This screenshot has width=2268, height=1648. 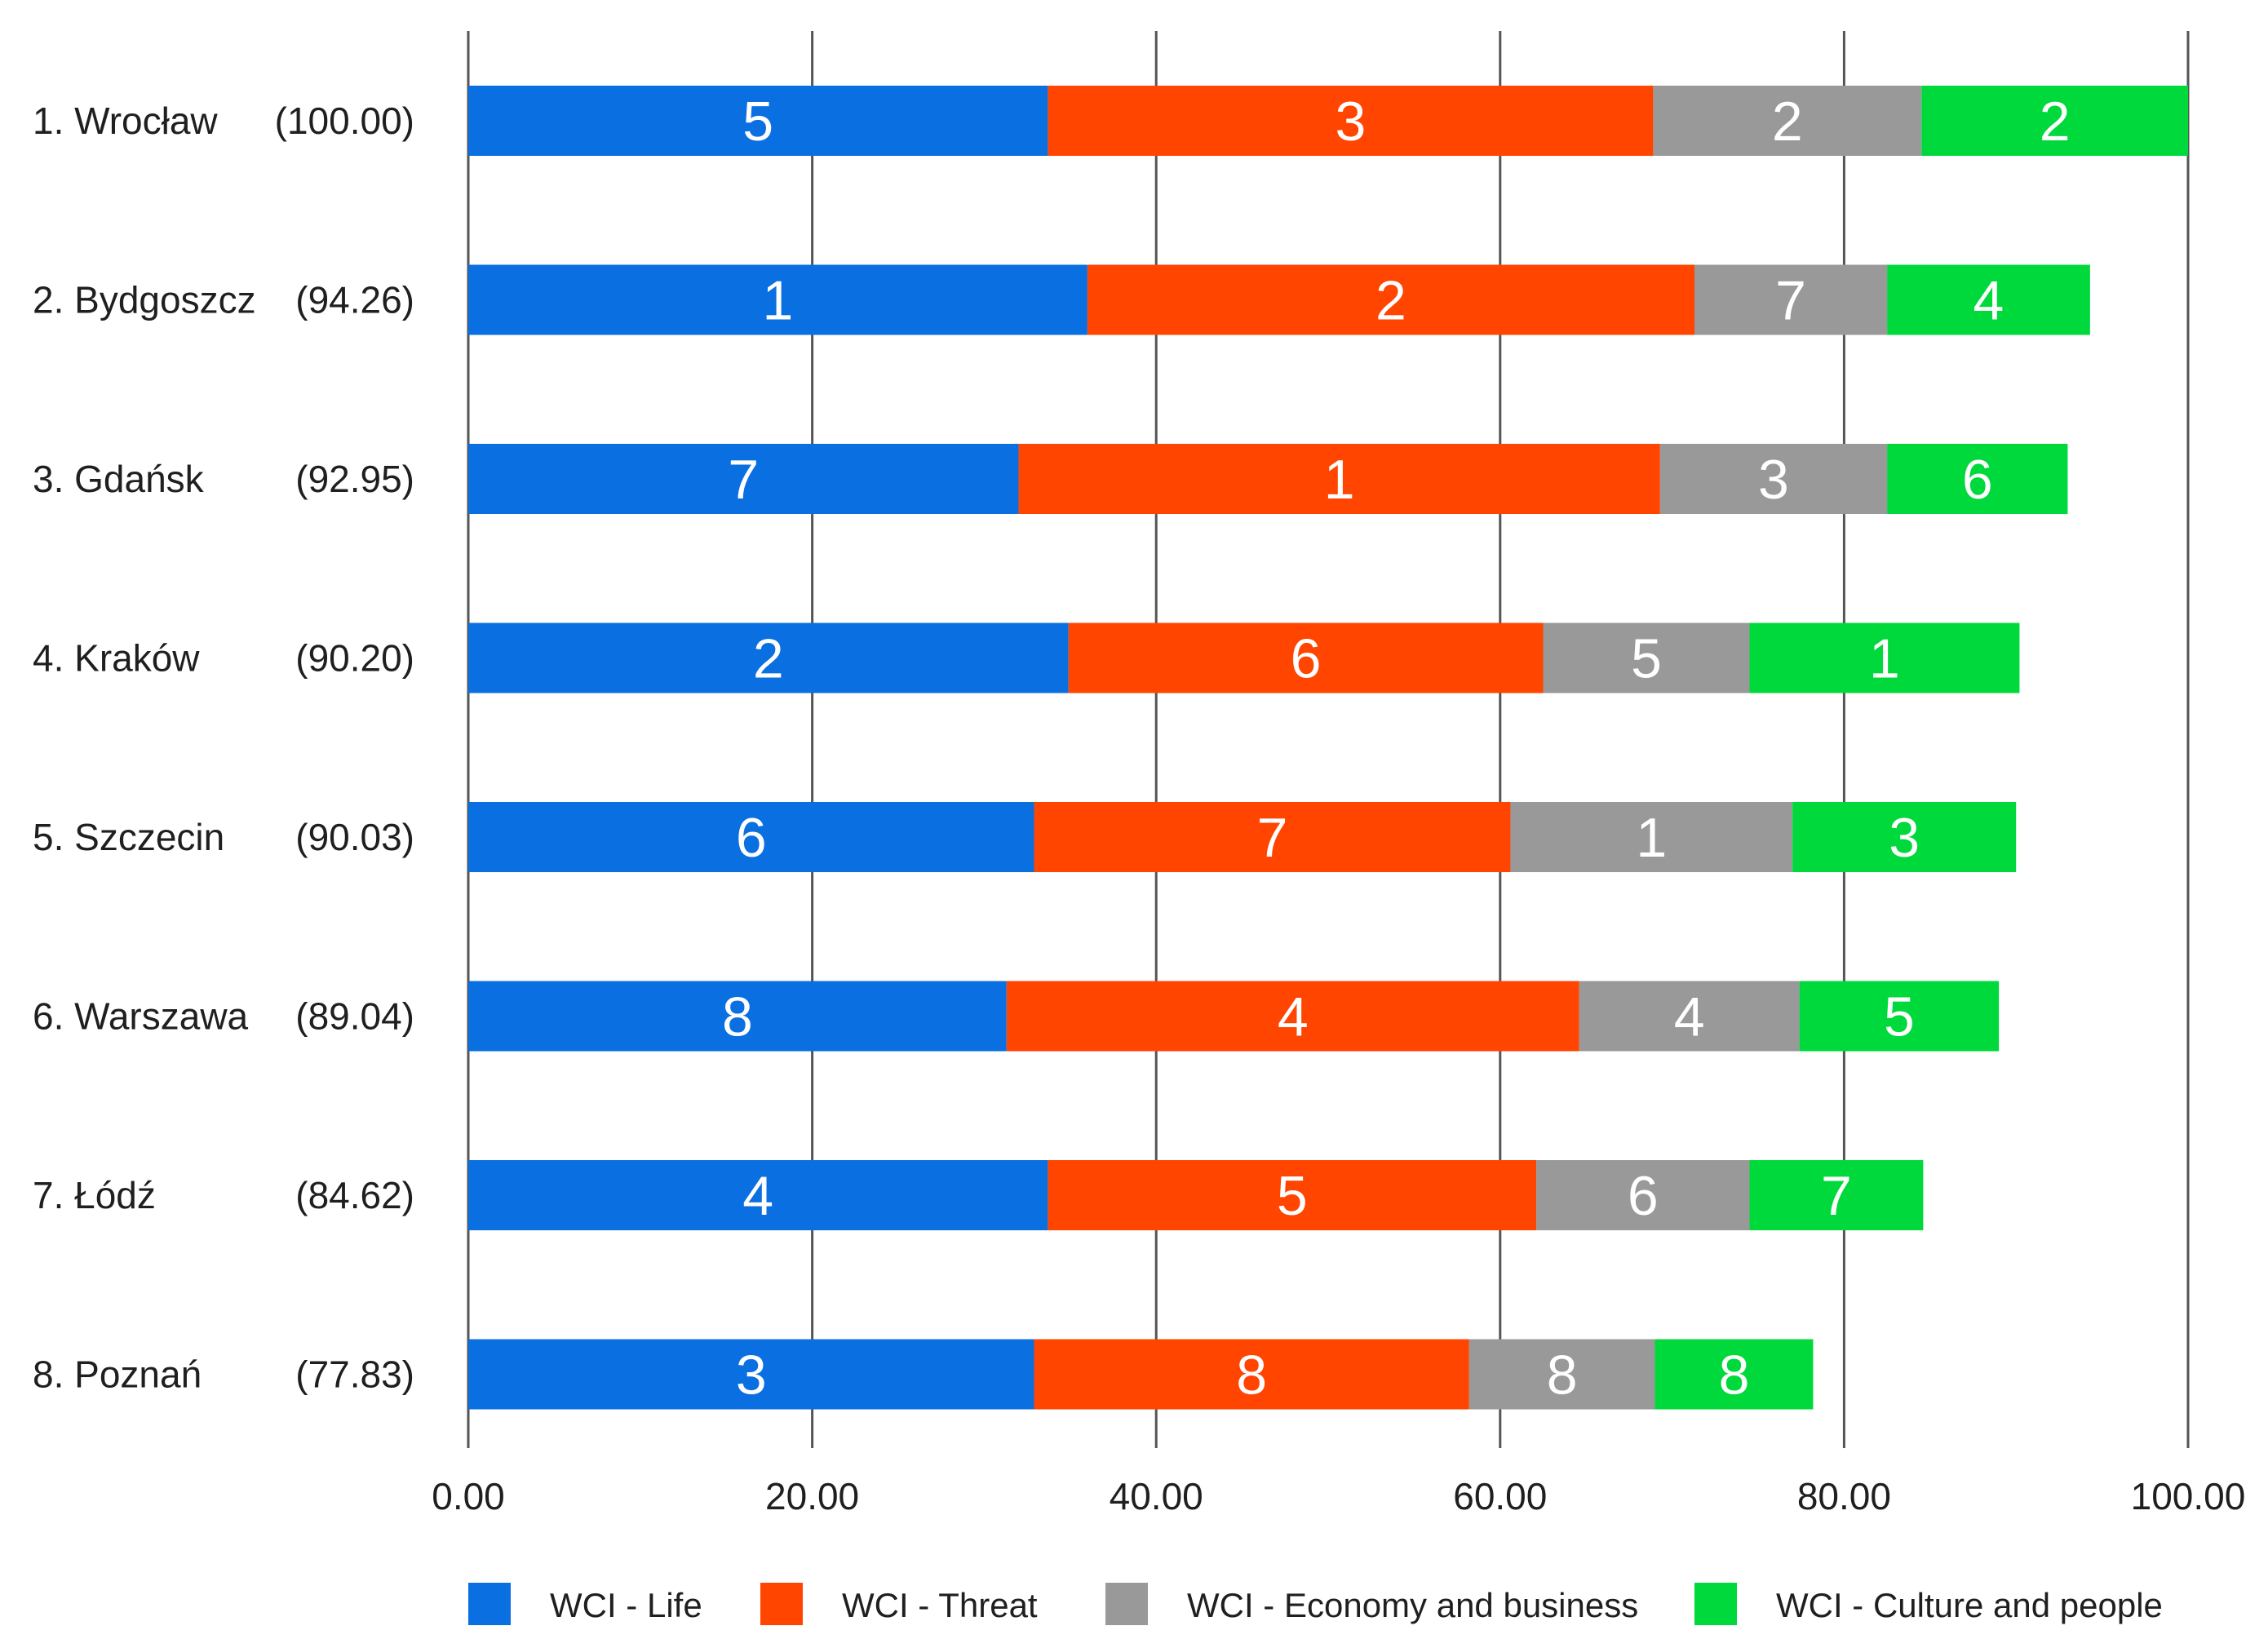 What do you see at coordinates (354, 1195) in the screenshot?
I see `category-score: (84.62)` at bounding box center [354, 1195].